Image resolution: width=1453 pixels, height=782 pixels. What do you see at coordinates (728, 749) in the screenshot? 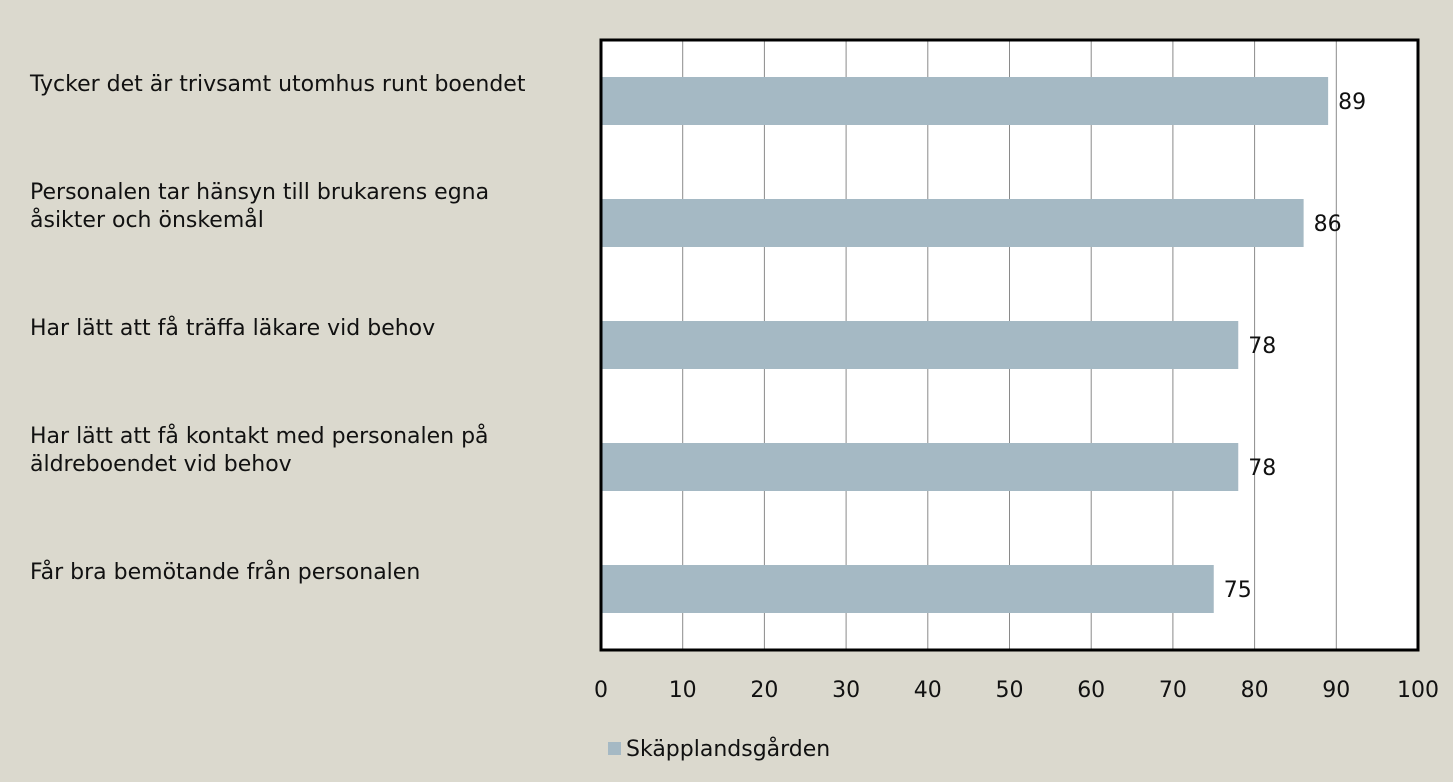
I see `legend-label: Skäpplandsgården` at bounding box center [728, 749].